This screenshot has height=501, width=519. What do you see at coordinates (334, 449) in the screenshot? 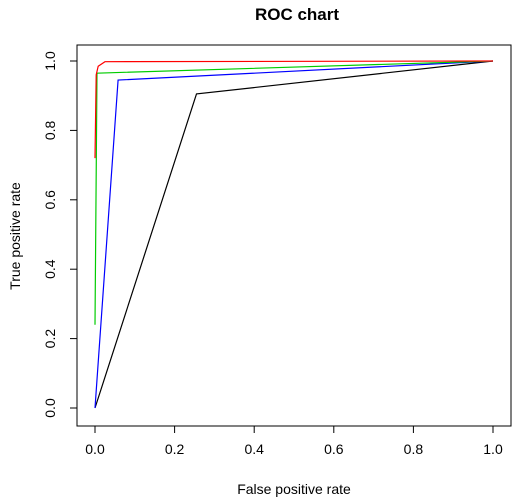
I see `x-tick-label: 0.6` at bounding box center [334, 449].